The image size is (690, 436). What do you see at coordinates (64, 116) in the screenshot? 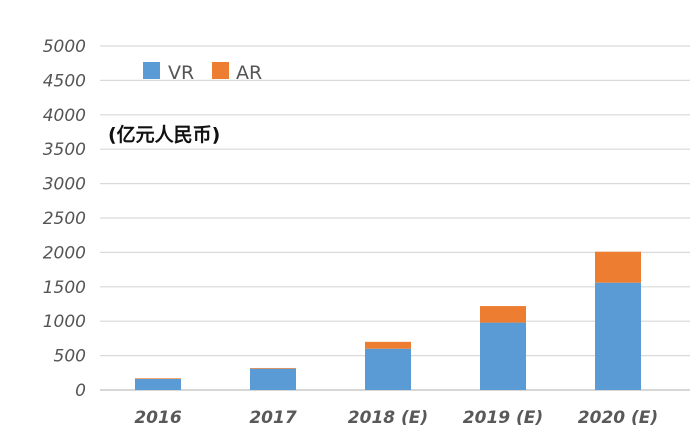
I see `y-tick-label: 4000` at bounding box center [64, 116].